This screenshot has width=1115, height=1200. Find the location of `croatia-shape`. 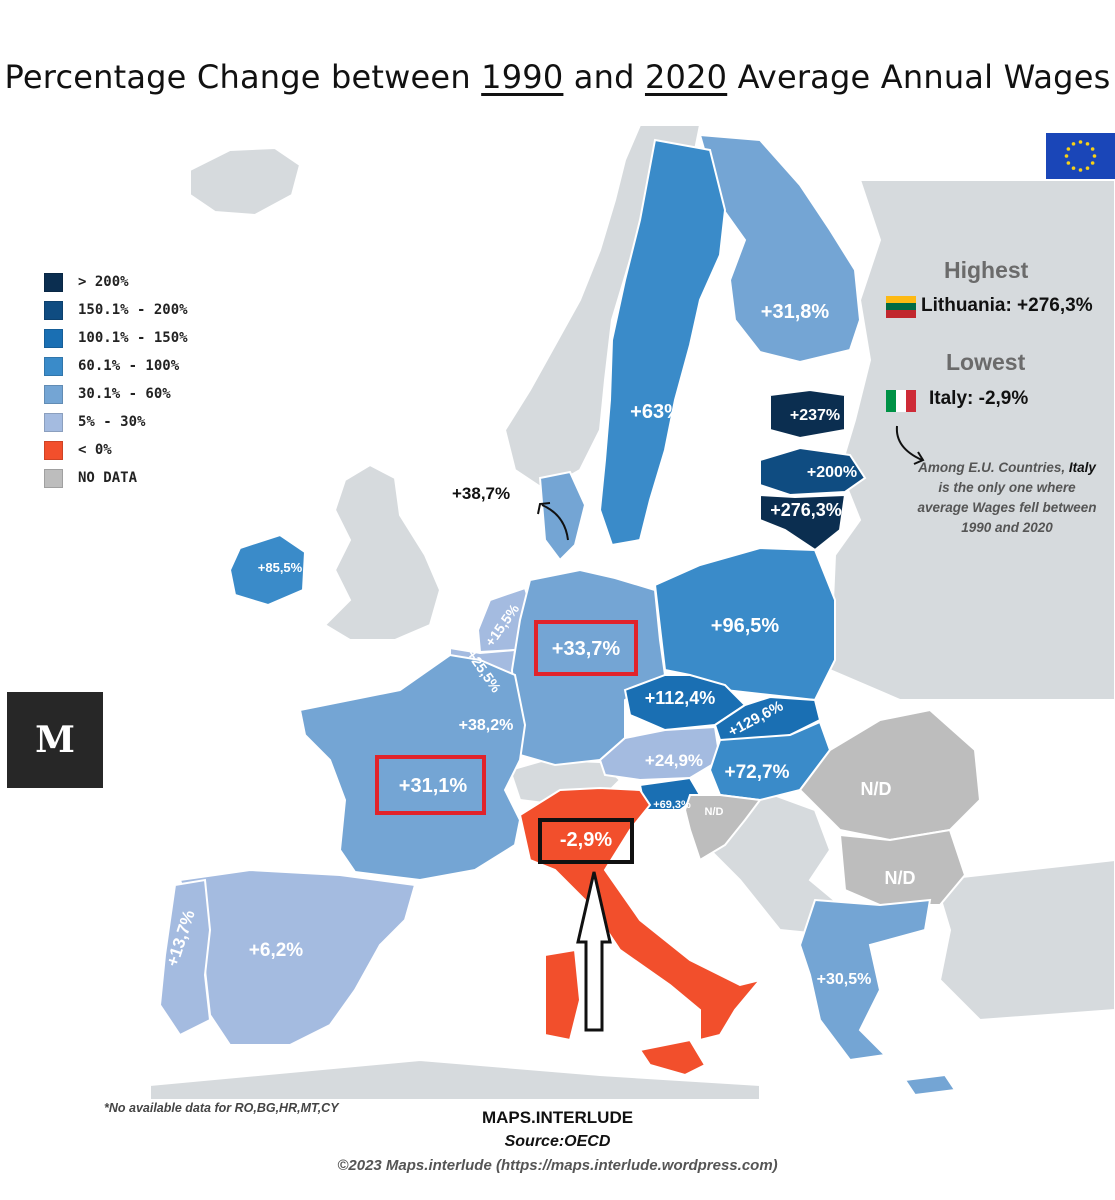

croatia-shape is located at coordinates (722, 828).